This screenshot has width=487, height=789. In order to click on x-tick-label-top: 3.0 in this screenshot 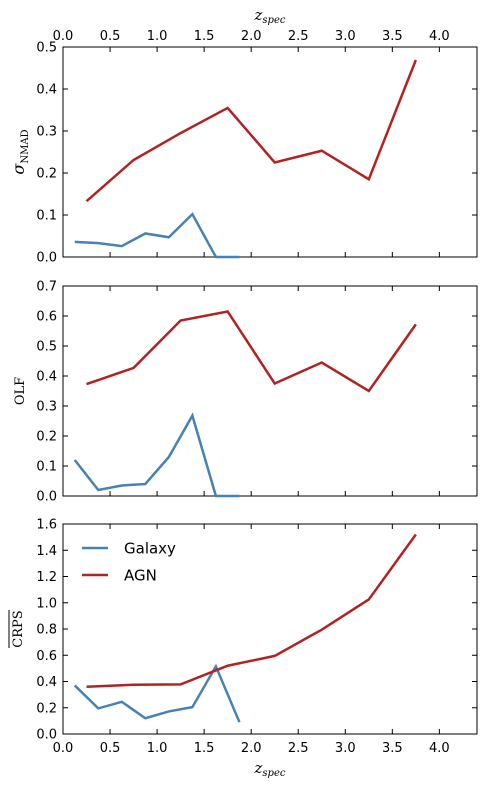, I will do `click(345, 36)`.